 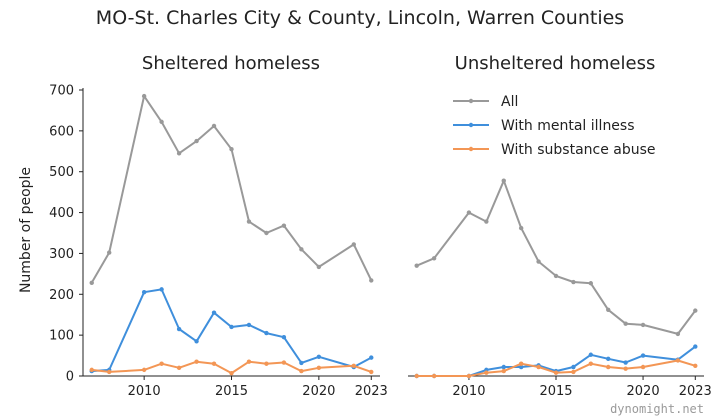 I want to click on y-tick-label: 400, so click(x=61, y=213).